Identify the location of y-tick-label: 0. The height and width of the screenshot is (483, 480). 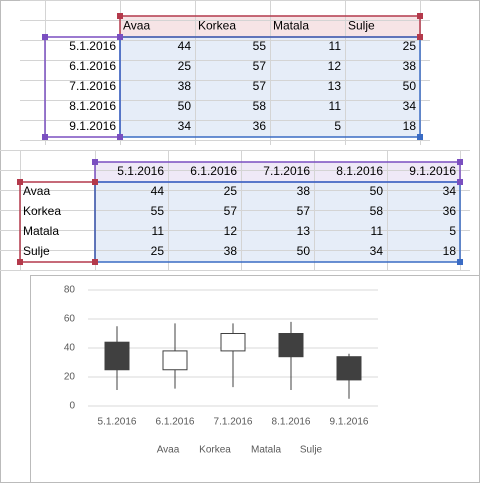
(72, 406).